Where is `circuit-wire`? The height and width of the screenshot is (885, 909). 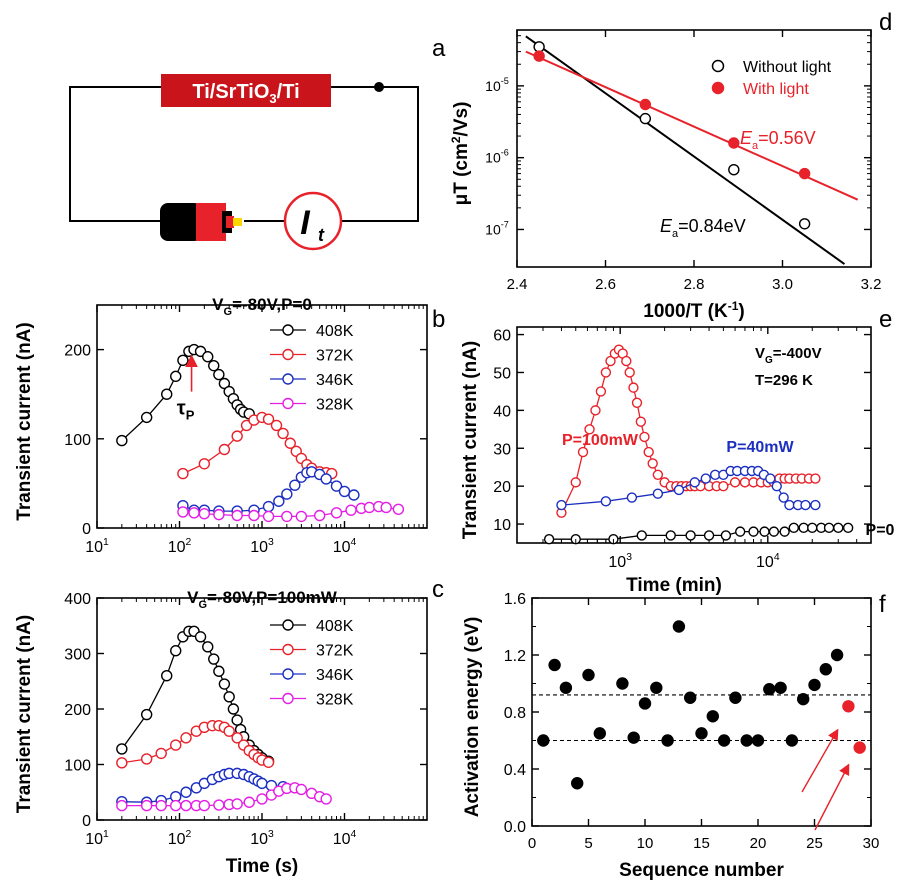 circuit-wire is located at coordinates (244, 154).